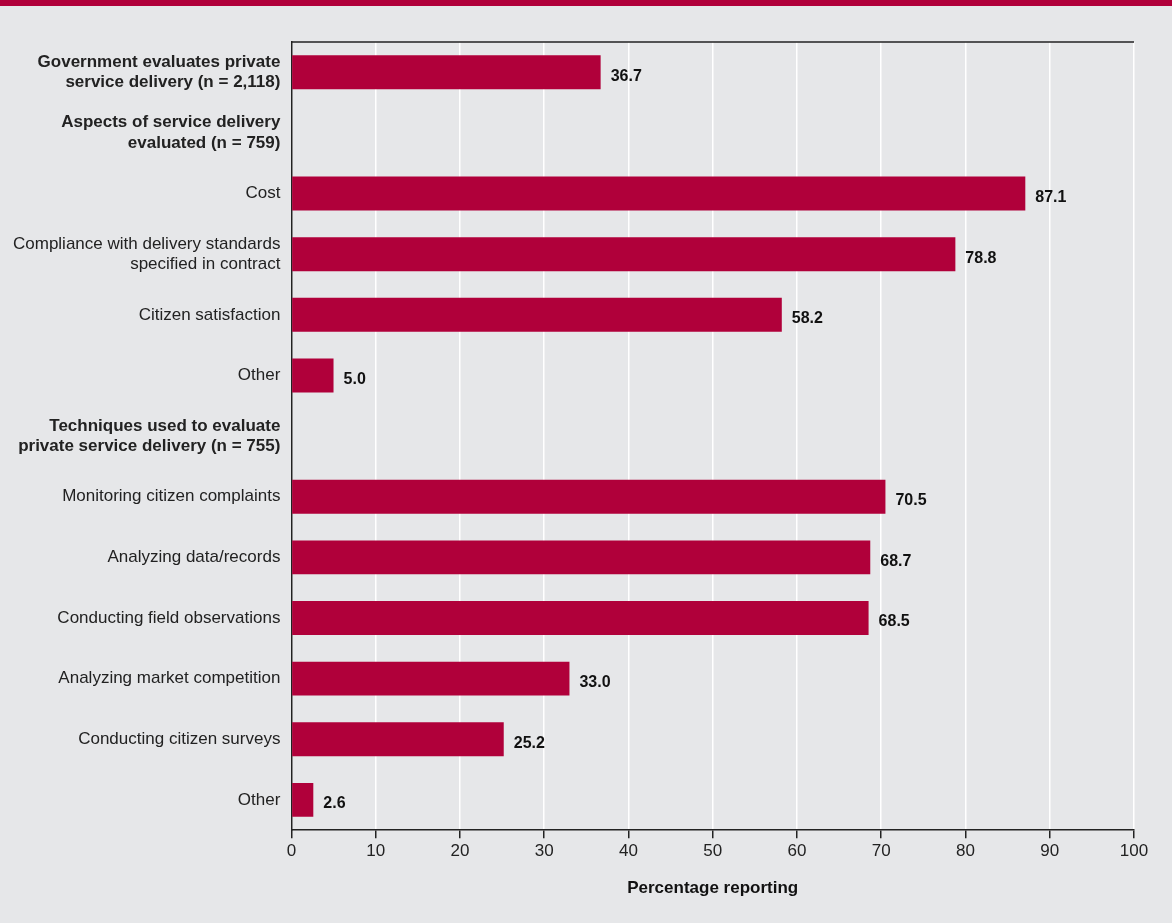  What do you see at coordinates (376, 851) in the screenshot?
I see `x-tick-label: 10` at bounding box center [376, 851].